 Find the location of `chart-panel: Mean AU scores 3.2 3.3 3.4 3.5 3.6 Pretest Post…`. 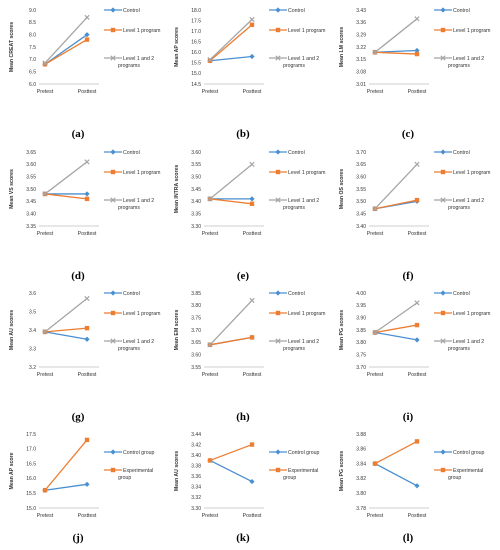

chart-panel: Mean AU scores 3.2 3.3 3.4 3.5 3.6 Pretest Post… is located at coordinates (85, 334).